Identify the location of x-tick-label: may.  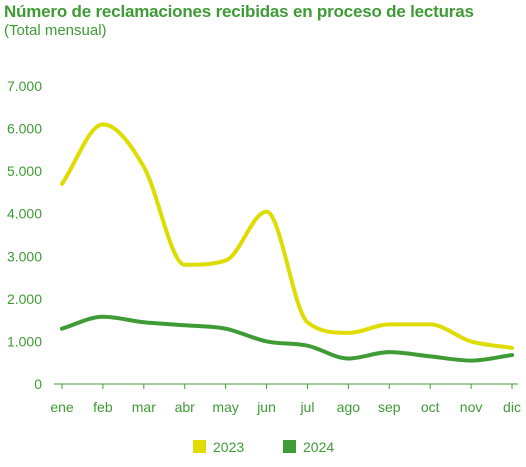
(225, 407).